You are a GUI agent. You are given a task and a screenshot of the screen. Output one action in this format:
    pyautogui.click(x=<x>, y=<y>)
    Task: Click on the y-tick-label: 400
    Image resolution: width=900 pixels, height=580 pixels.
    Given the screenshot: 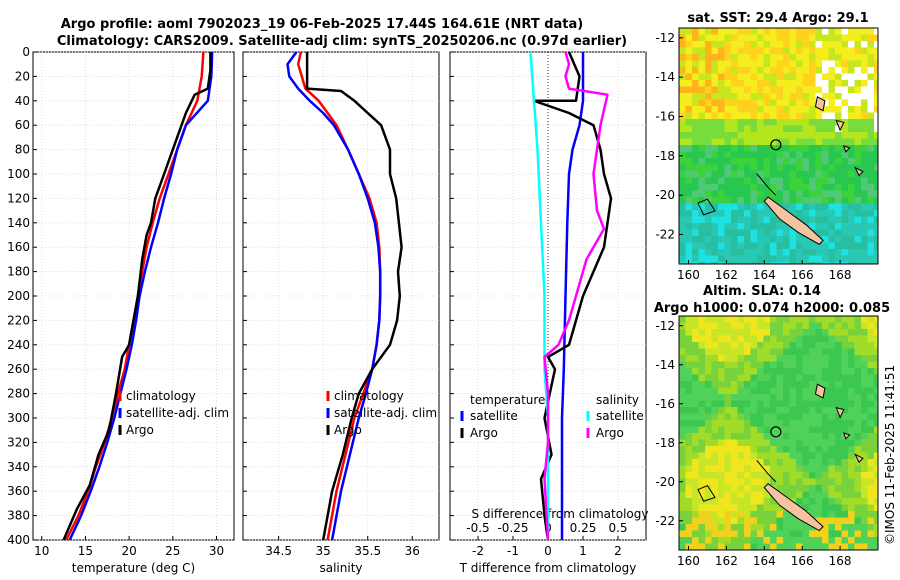 What is the action you would take?
    pyautogui.click(x=18, y=540)
    